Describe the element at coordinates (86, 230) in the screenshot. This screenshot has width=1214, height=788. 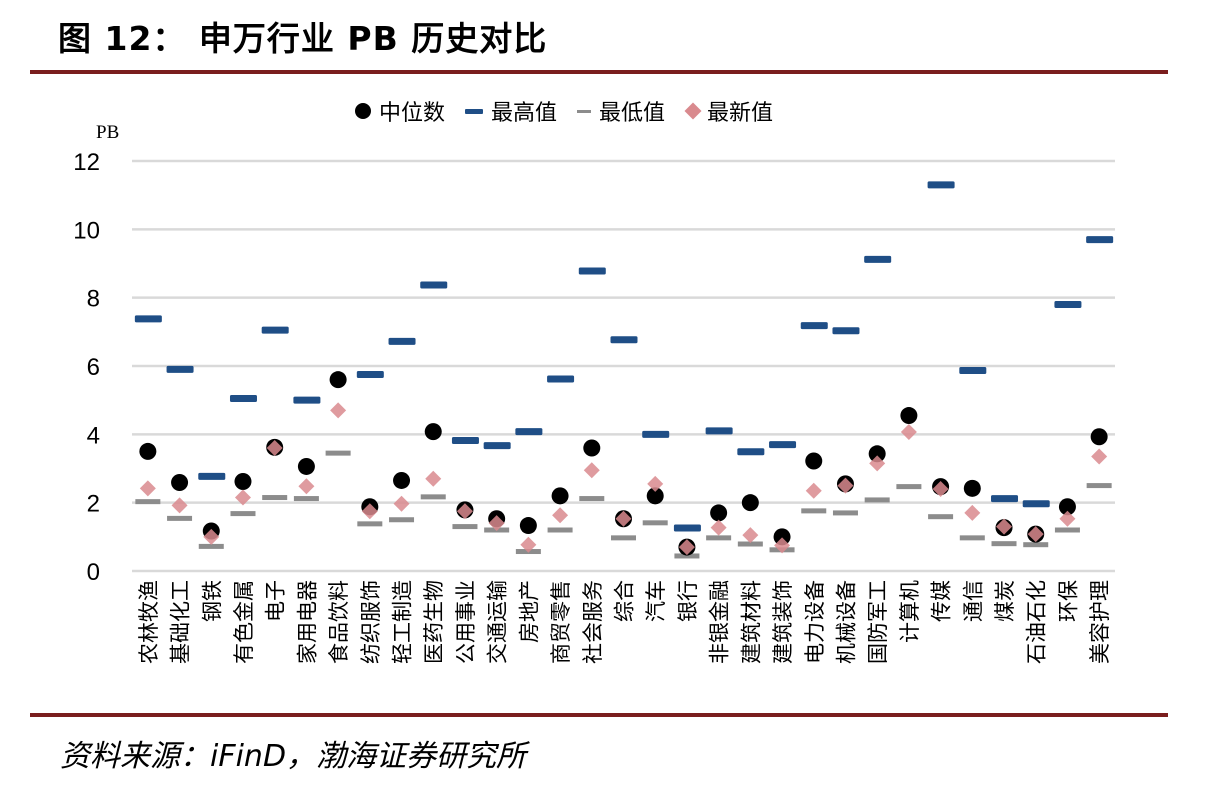
I see `y-tick-label: 10` at that location.